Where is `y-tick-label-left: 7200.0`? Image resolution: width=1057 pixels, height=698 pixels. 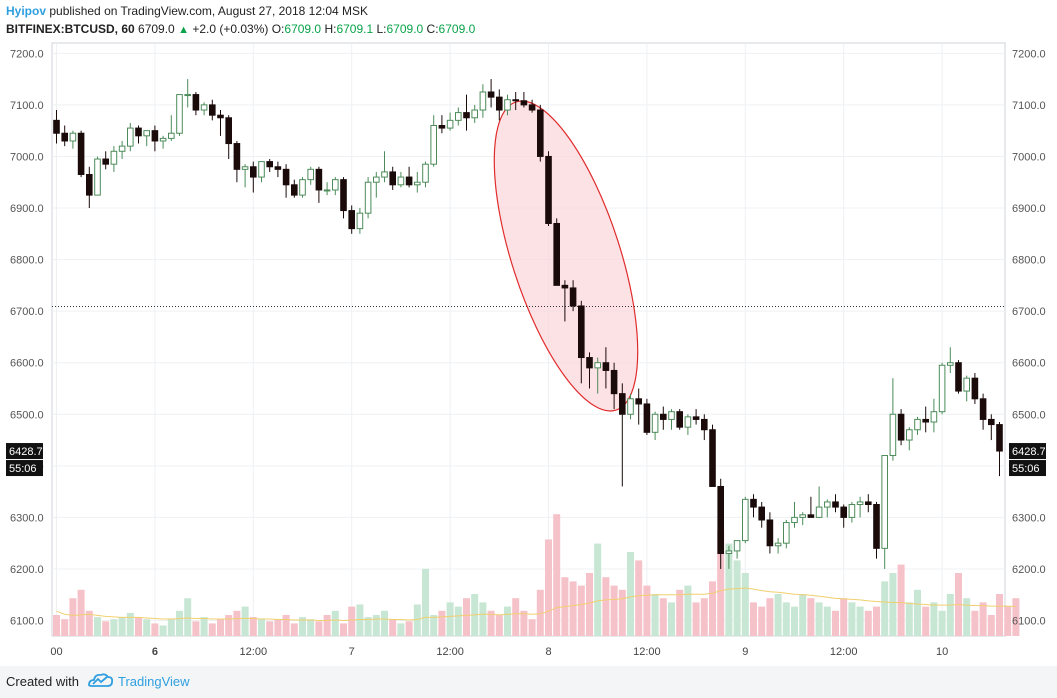 y-tick-label-left: 7200.0 is located at coordinates (27, 54).